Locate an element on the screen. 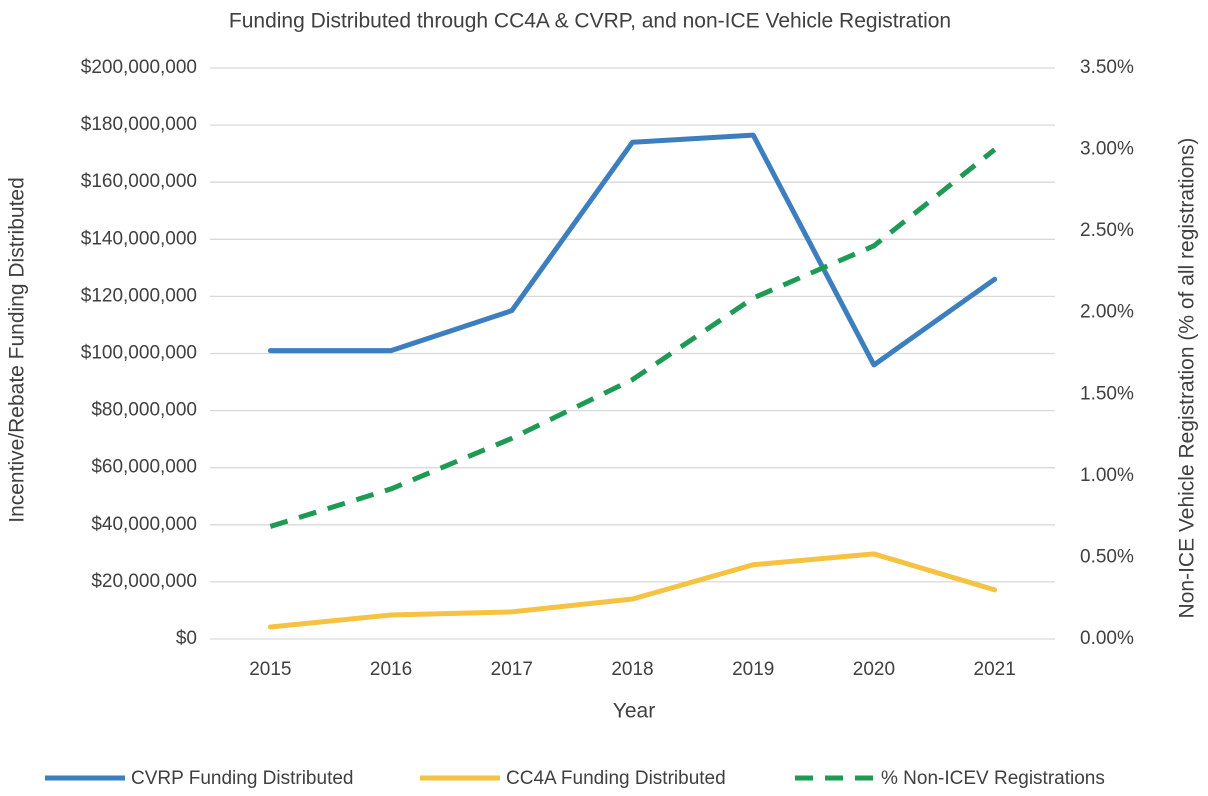 The image size is (1208, 796). x-tick-label: 2016 is located at coordinates (391, 669).